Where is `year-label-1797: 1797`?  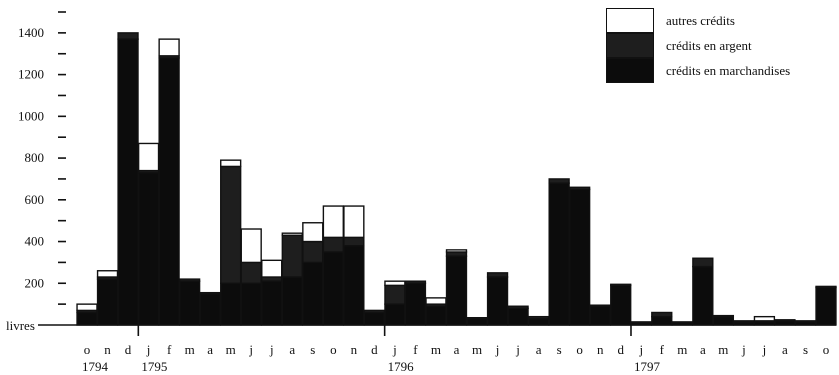
year-label-1797: 1797 is located at coordinates (647, 366).